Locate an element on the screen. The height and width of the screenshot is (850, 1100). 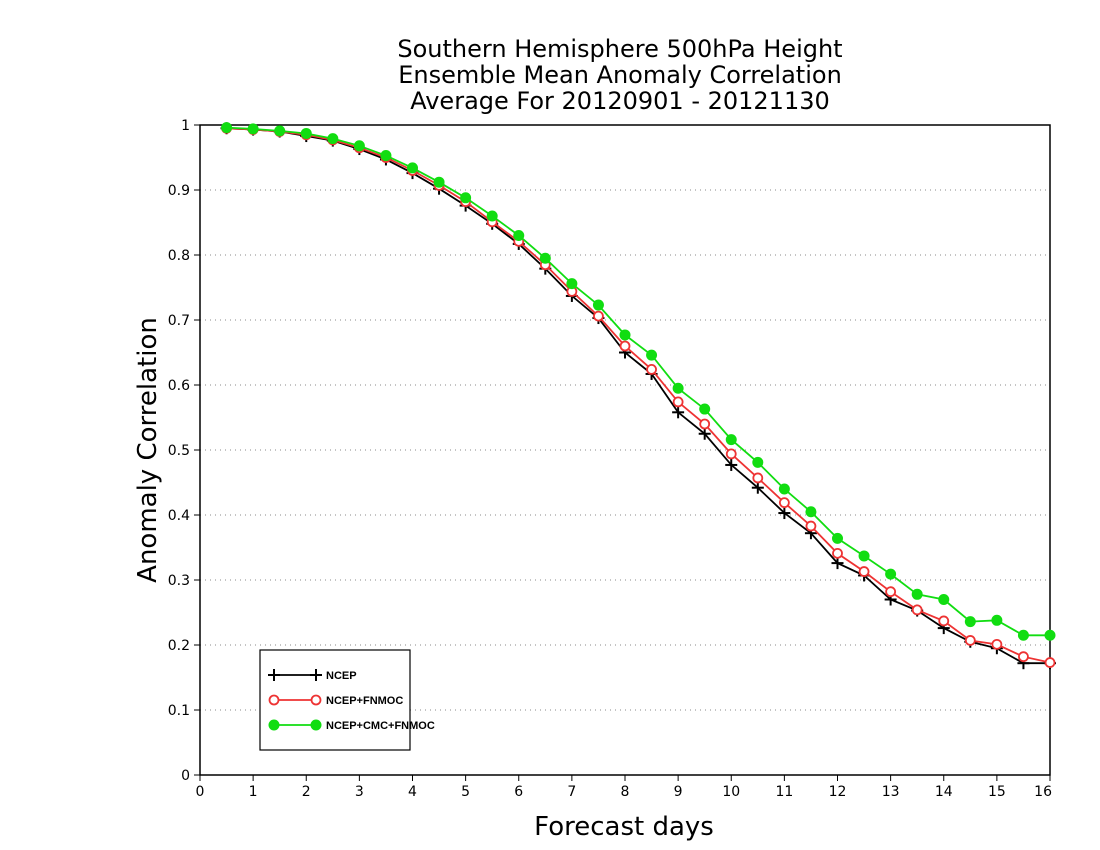
legend-item: NCEP+CMC+FNMOC is located at coordinates (351, 725).